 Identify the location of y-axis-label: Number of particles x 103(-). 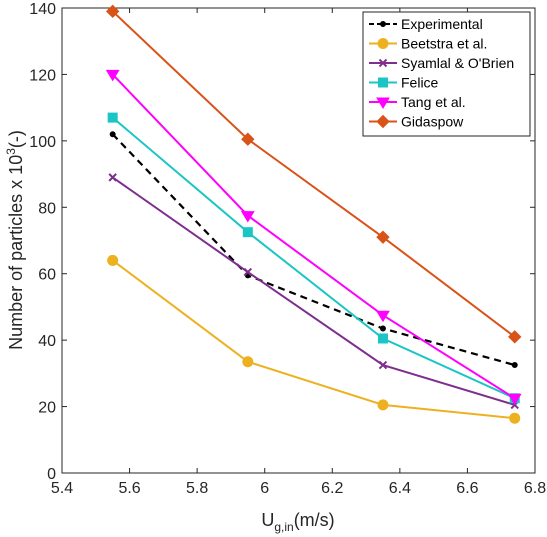
(15, 240).